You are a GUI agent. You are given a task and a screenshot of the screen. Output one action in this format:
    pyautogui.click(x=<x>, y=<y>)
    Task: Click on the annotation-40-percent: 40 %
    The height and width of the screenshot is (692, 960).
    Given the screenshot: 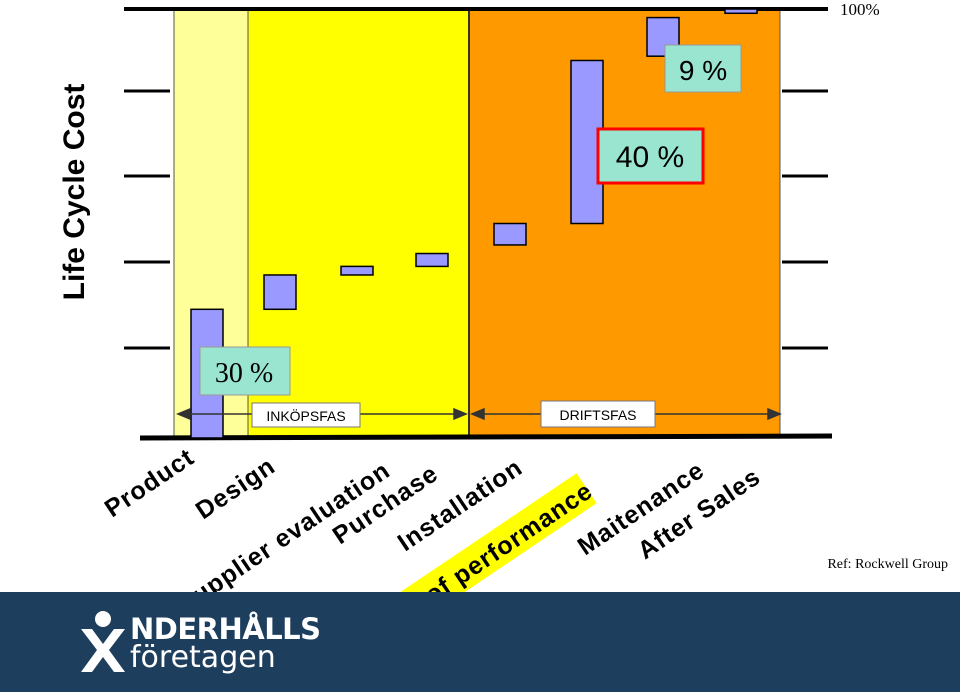 What is the action you would take?
    pyautogui.click(x=650, y=157)
    